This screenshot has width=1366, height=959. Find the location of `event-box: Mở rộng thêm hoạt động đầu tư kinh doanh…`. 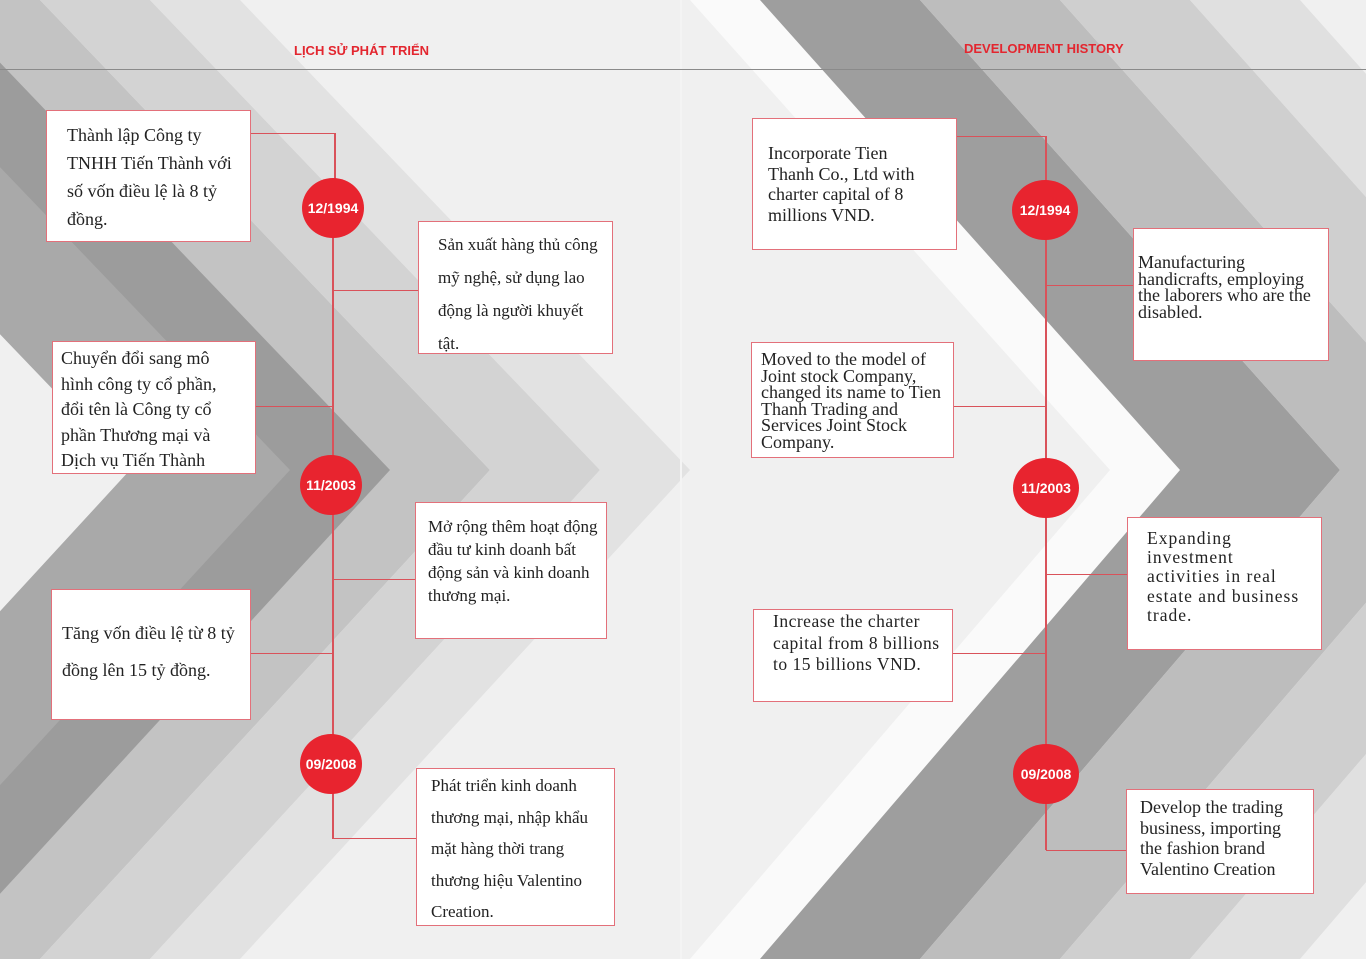

event-box: Mở rộng thêm hoạt động đầu tư kinh doanh… is located at coordinates (511, 570).